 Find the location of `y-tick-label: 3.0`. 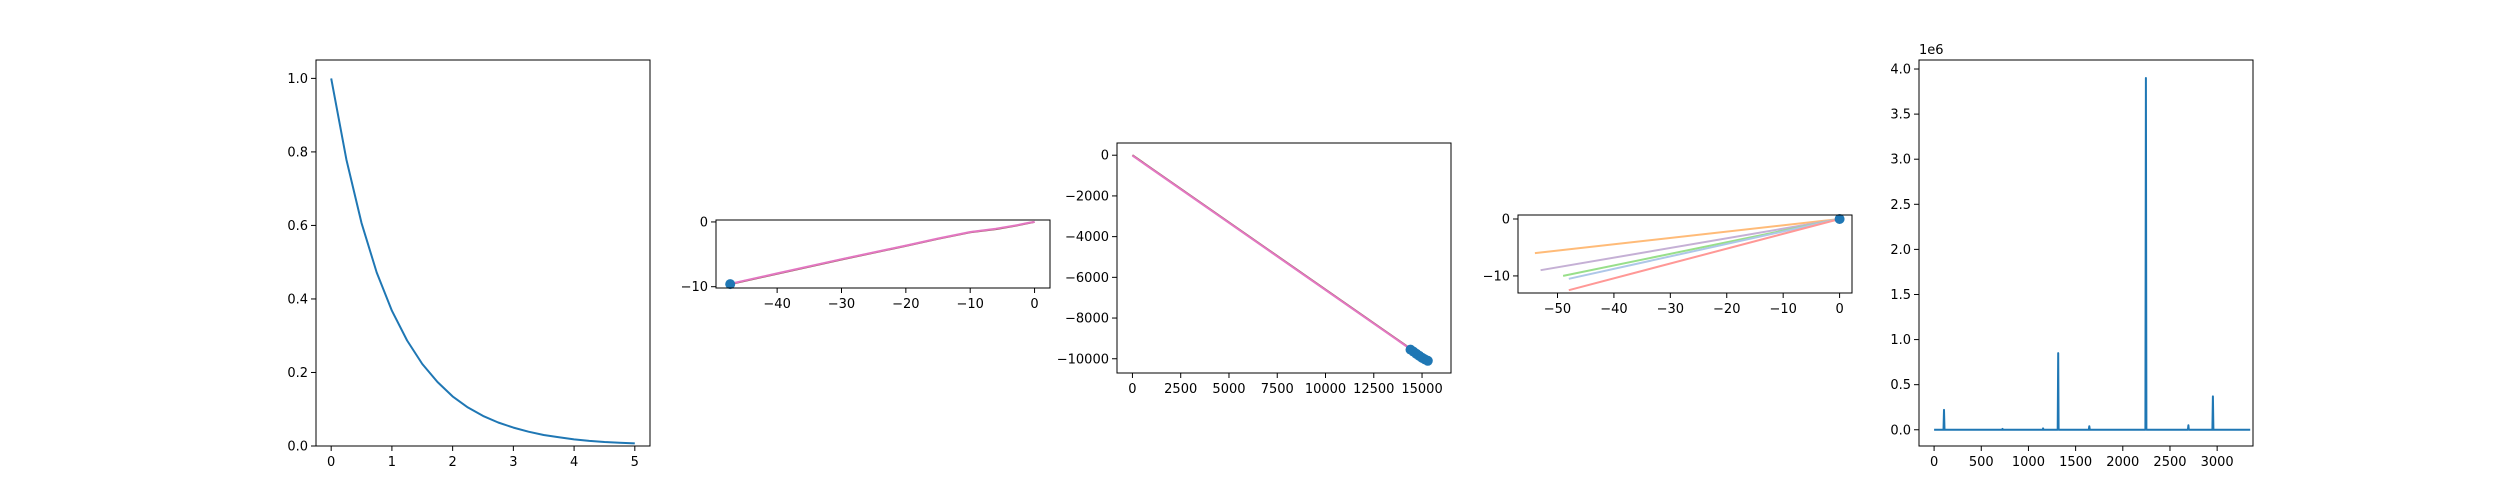

y-tick-label: 3.0 is located at coordinates (1900, 160).